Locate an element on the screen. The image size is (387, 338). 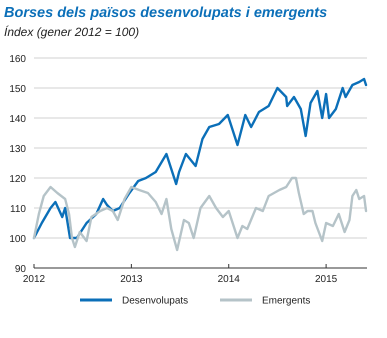
y-tick-label: 90 is located at coordinates (20, 269).